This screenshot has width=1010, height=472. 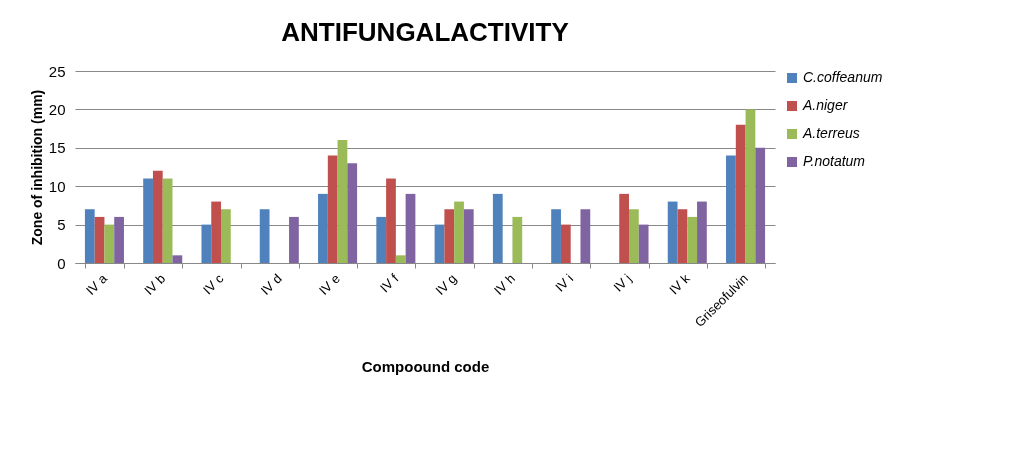 What do you see at coordinates (564, 282) in the screenshot?
I see `x-tick-label: IV i` at bounding box center [564, 282].